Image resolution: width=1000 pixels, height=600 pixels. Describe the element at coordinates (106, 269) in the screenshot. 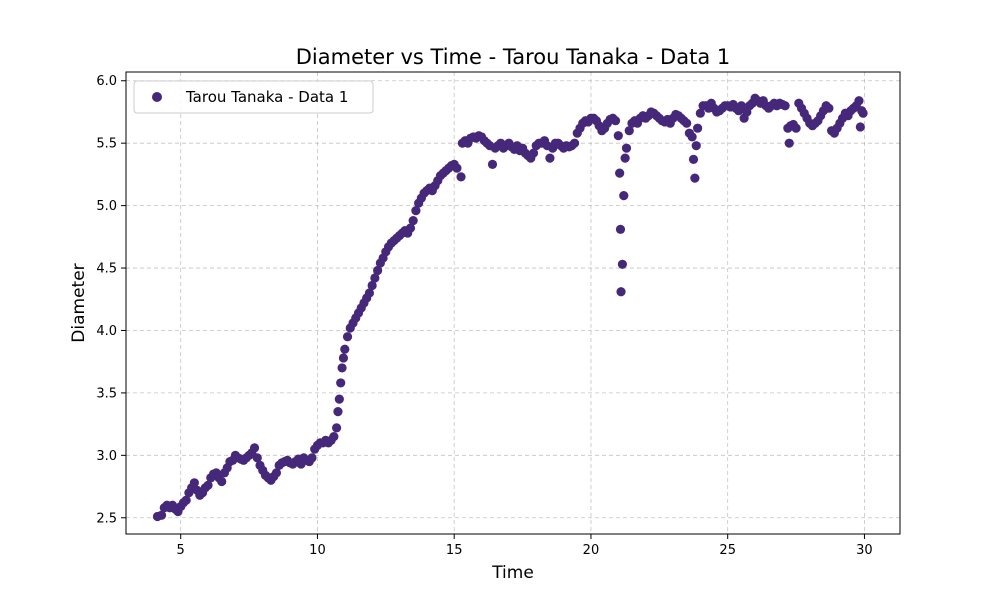

I see `y-tick-label: 4.5` at that location.